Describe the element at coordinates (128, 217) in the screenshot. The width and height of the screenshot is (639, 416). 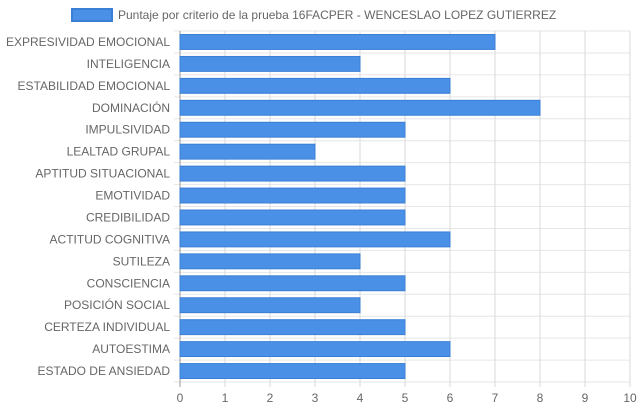
I see `category-label: CREDIBILIDAD` at that location.